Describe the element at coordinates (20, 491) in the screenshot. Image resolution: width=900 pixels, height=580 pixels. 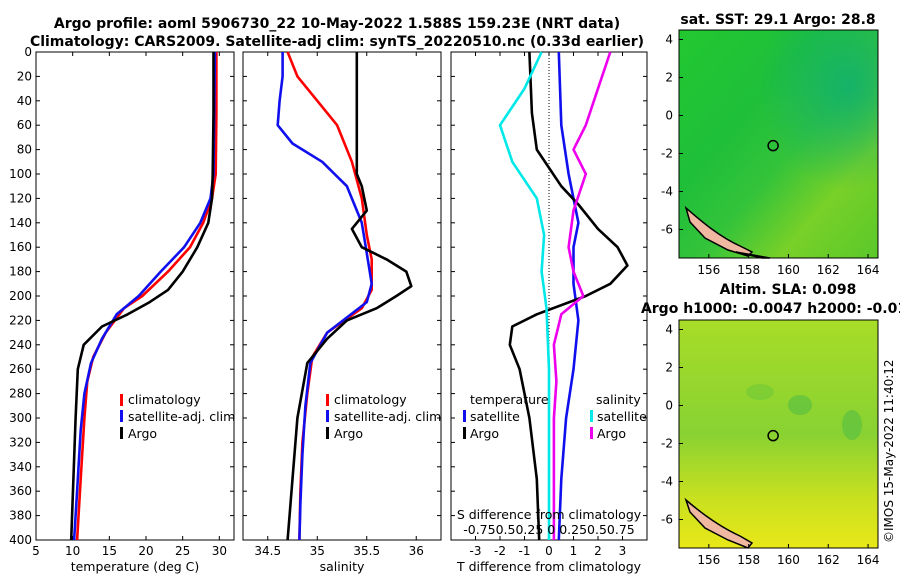
I see `y-tick-label: 360` at that location.